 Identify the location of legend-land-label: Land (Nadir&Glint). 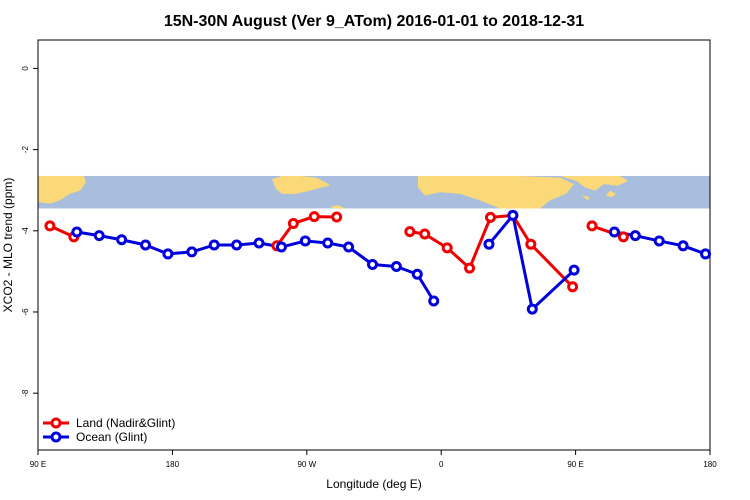
(125, 423).